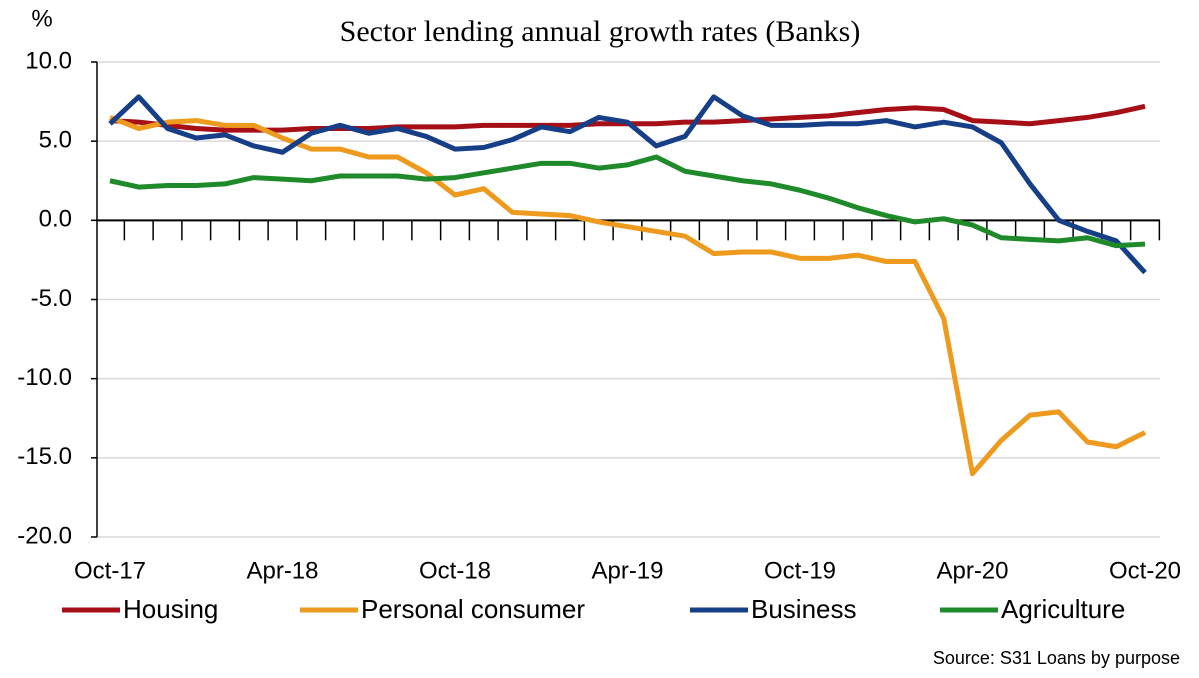 Image resolution: width=1199 pixels, height=678 pixels. I want to click on y-tick-label: -20.0, so click(44, 535).